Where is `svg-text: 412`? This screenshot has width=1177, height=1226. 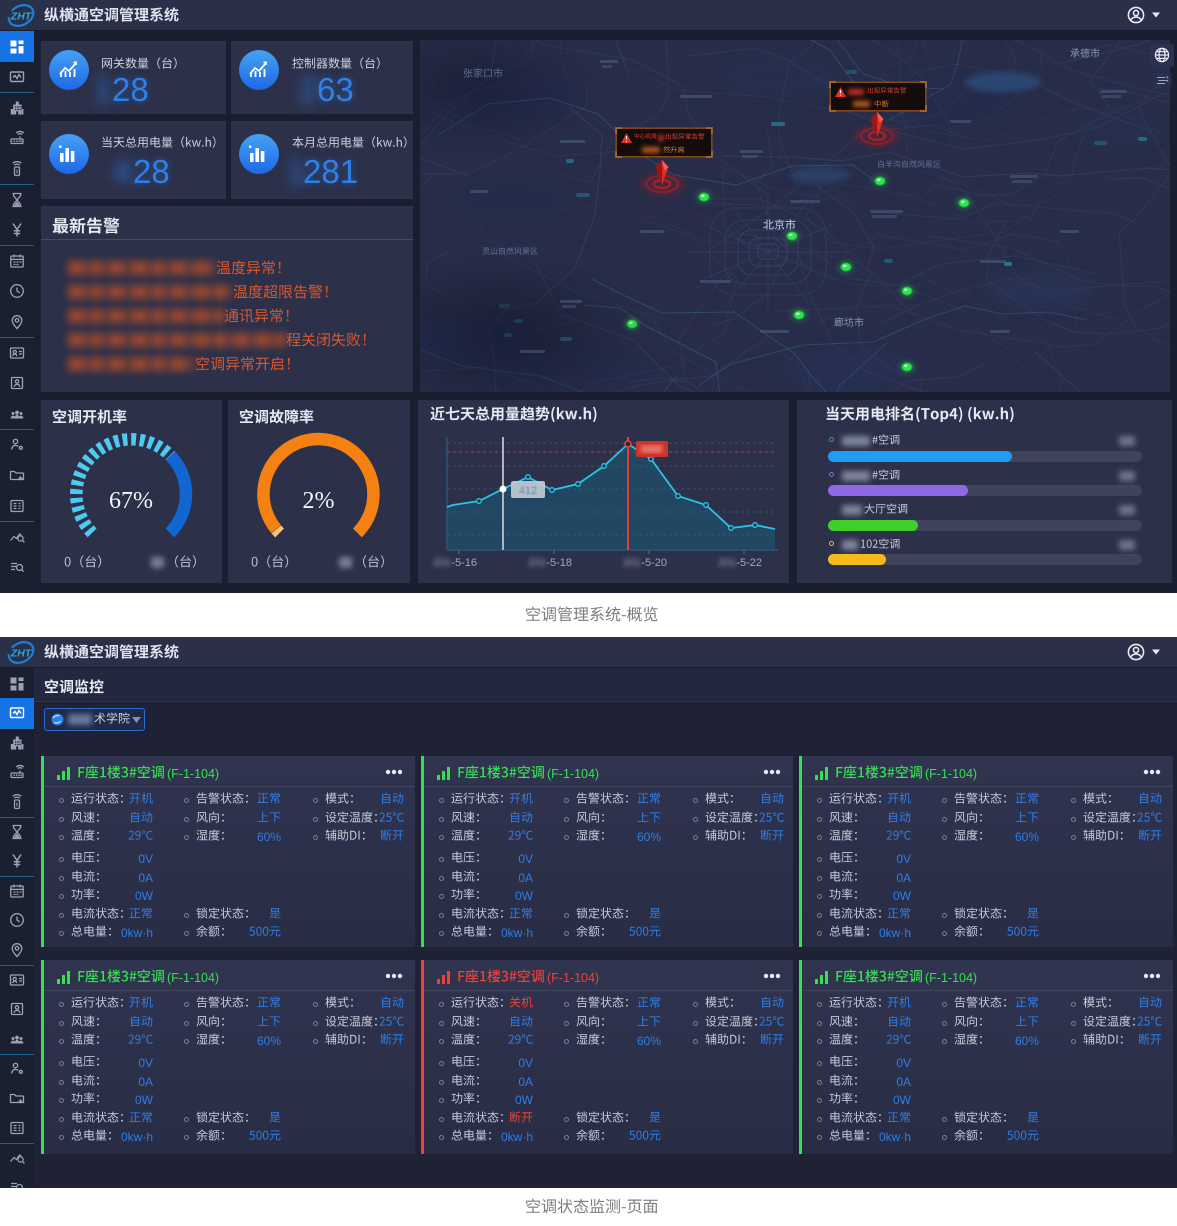
svg-text: 412 is located at coordinates (528, 491).